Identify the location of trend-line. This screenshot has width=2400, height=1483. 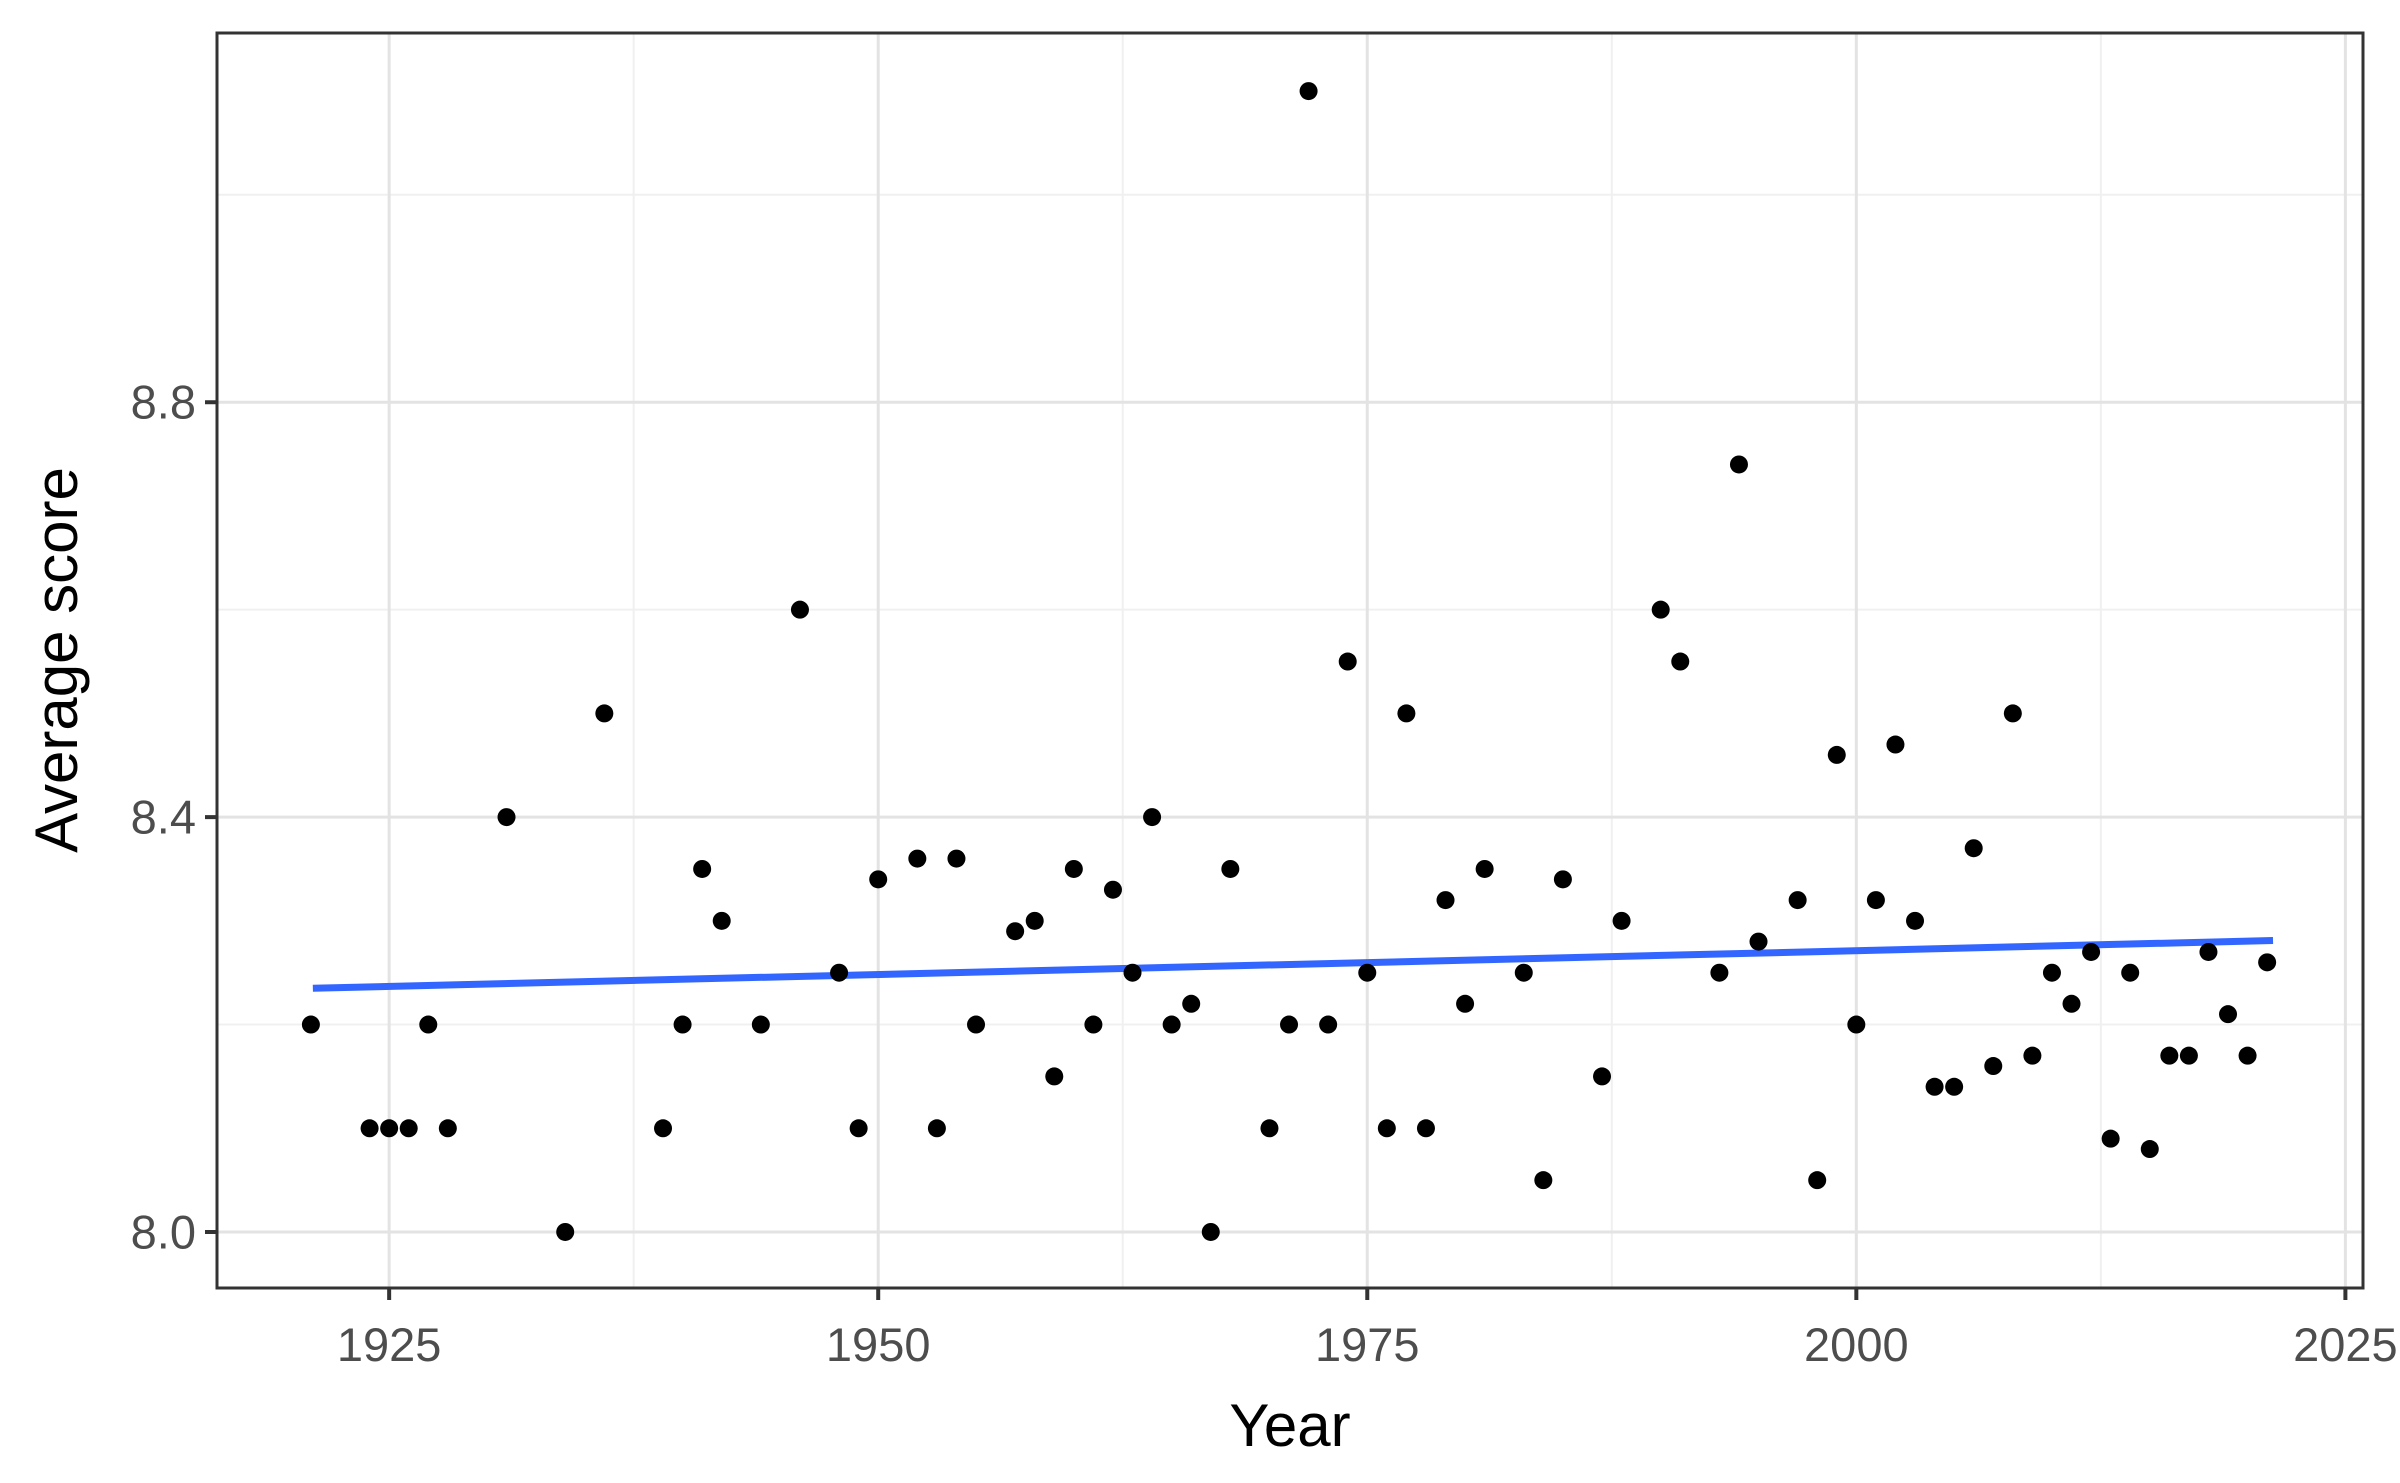
(1293, 964).